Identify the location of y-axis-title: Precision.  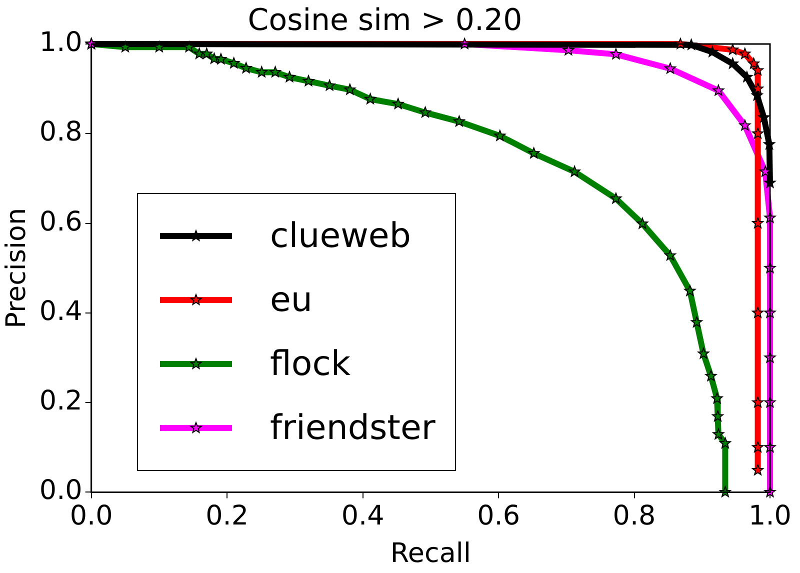
(16, 268).